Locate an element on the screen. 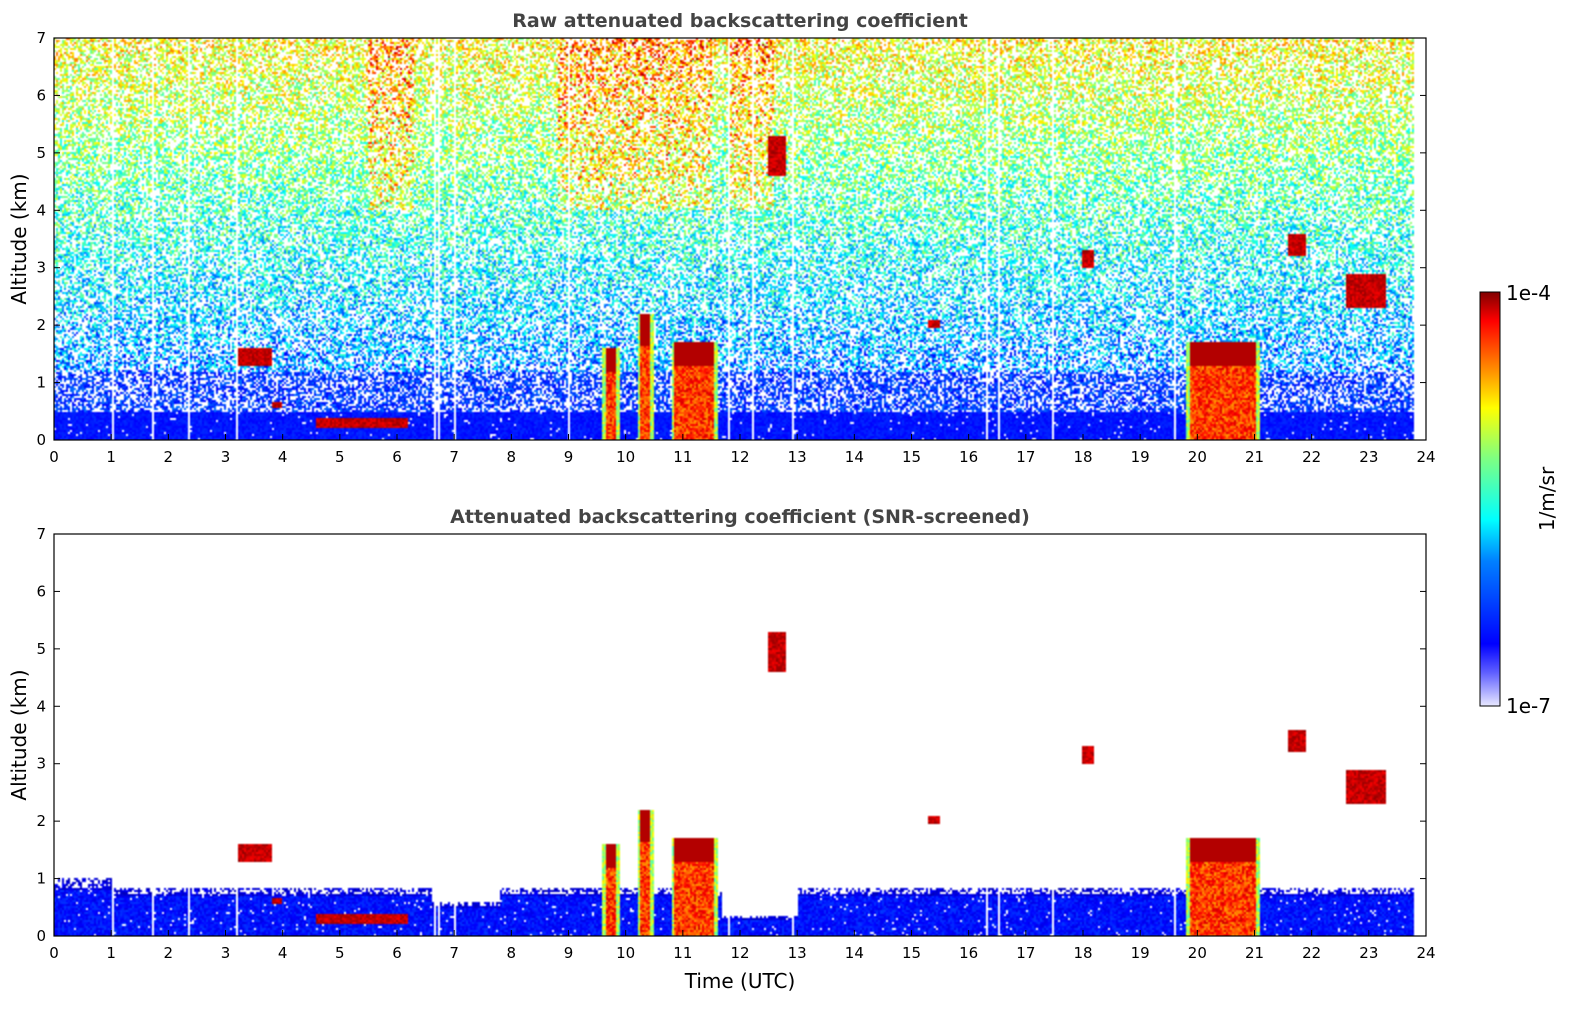 The image size is (1595, 1020). colorbar-gradient is located at coordinates (1490, 499).